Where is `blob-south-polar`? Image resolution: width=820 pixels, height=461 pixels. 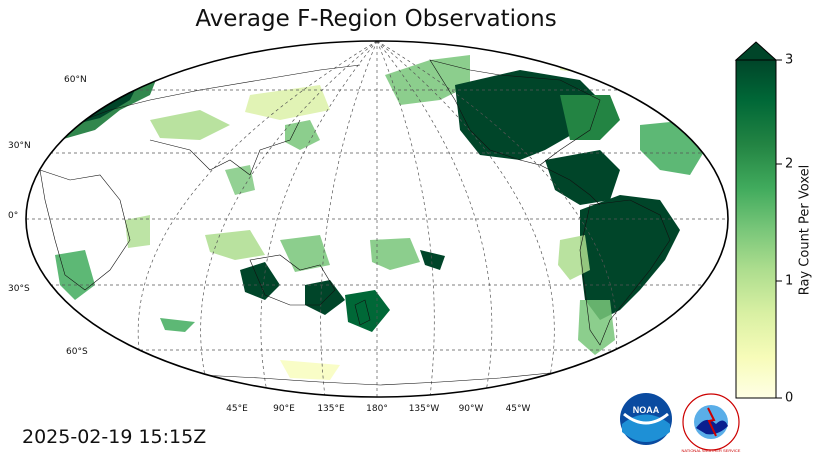 blob-south-polar is located at coordinates (310, 370).